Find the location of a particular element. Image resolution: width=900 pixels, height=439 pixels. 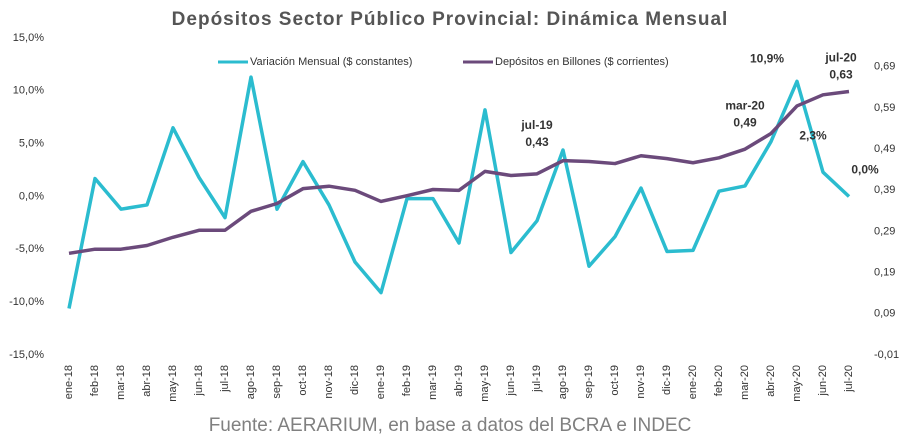

x-tick-label: abr-19 is located at coordinates (459, 381).